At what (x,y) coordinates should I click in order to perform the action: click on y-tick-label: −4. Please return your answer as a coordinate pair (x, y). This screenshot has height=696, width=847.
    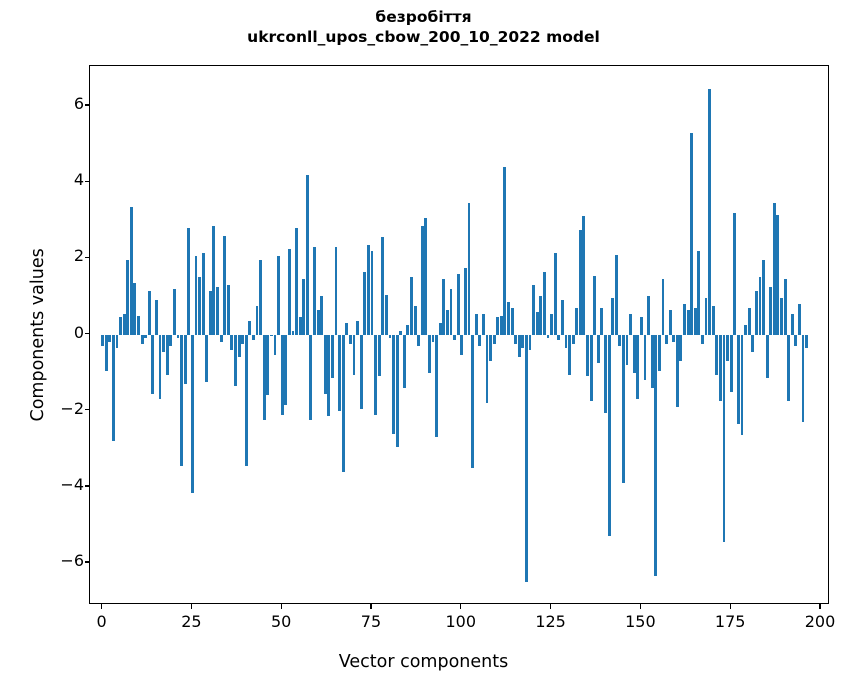
    Looking at the image, I should click on (72, 484).